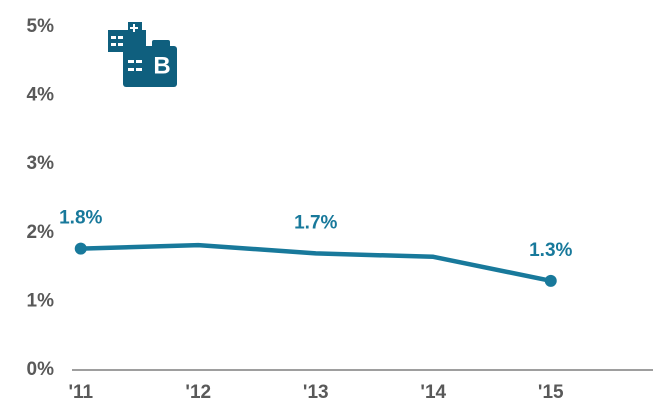 This screenshot has width=653, height=408. I want to click on x-tick-label: '15, so click(551, 392).